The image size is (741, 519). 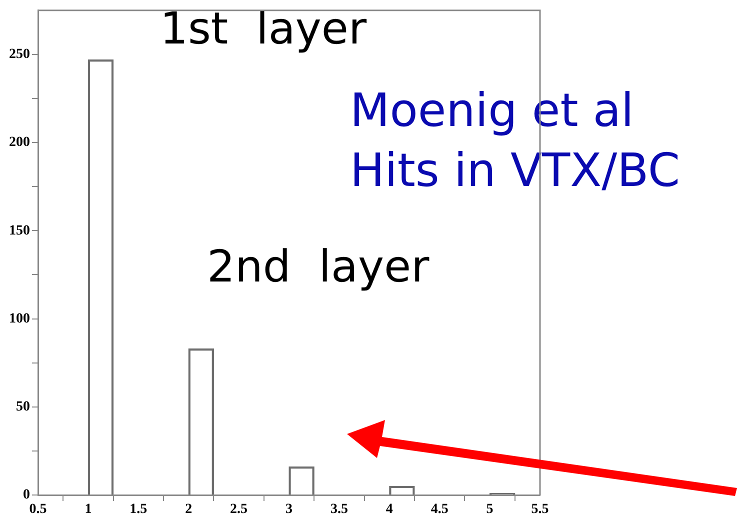 What do you see at coordinates (88, 510) in the screenshot?
I see `x-tick-label: 1` at bounding box center [88, 510].